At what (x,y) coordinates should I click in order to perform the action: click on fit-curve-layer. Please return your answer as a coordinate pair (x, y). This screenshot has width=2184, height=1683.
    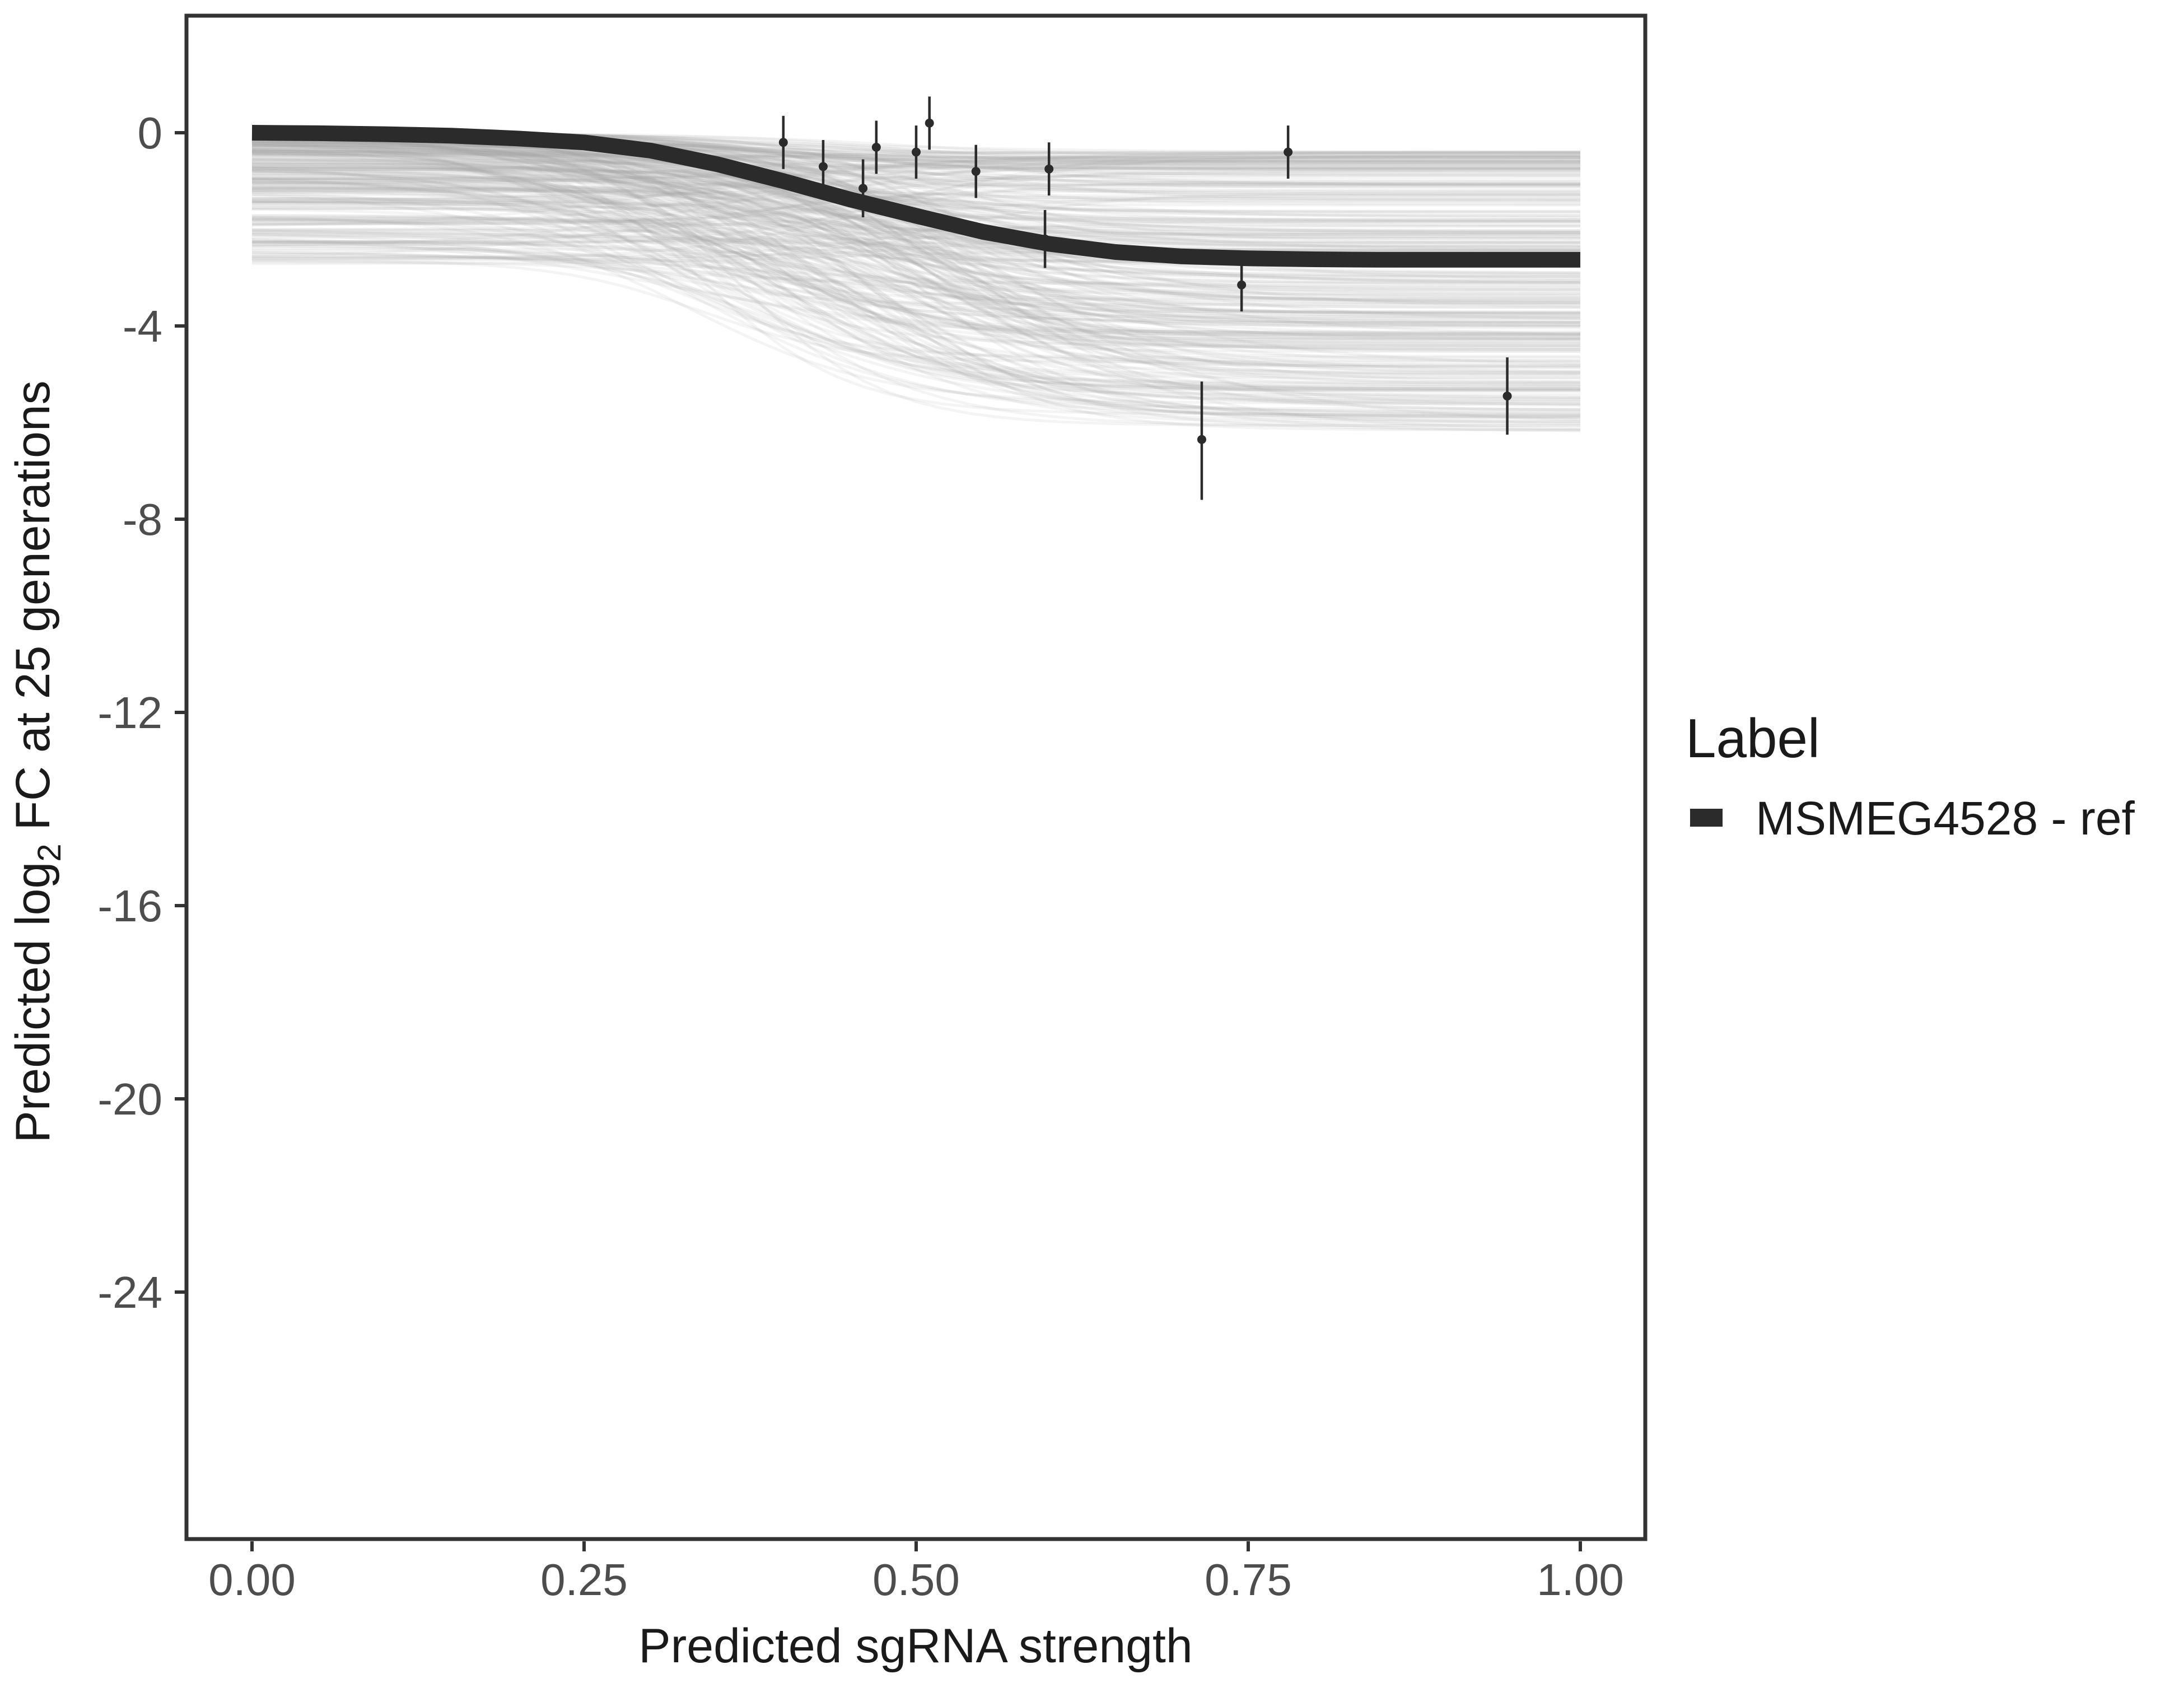
    Looking at the image, I should click on (916, 197).